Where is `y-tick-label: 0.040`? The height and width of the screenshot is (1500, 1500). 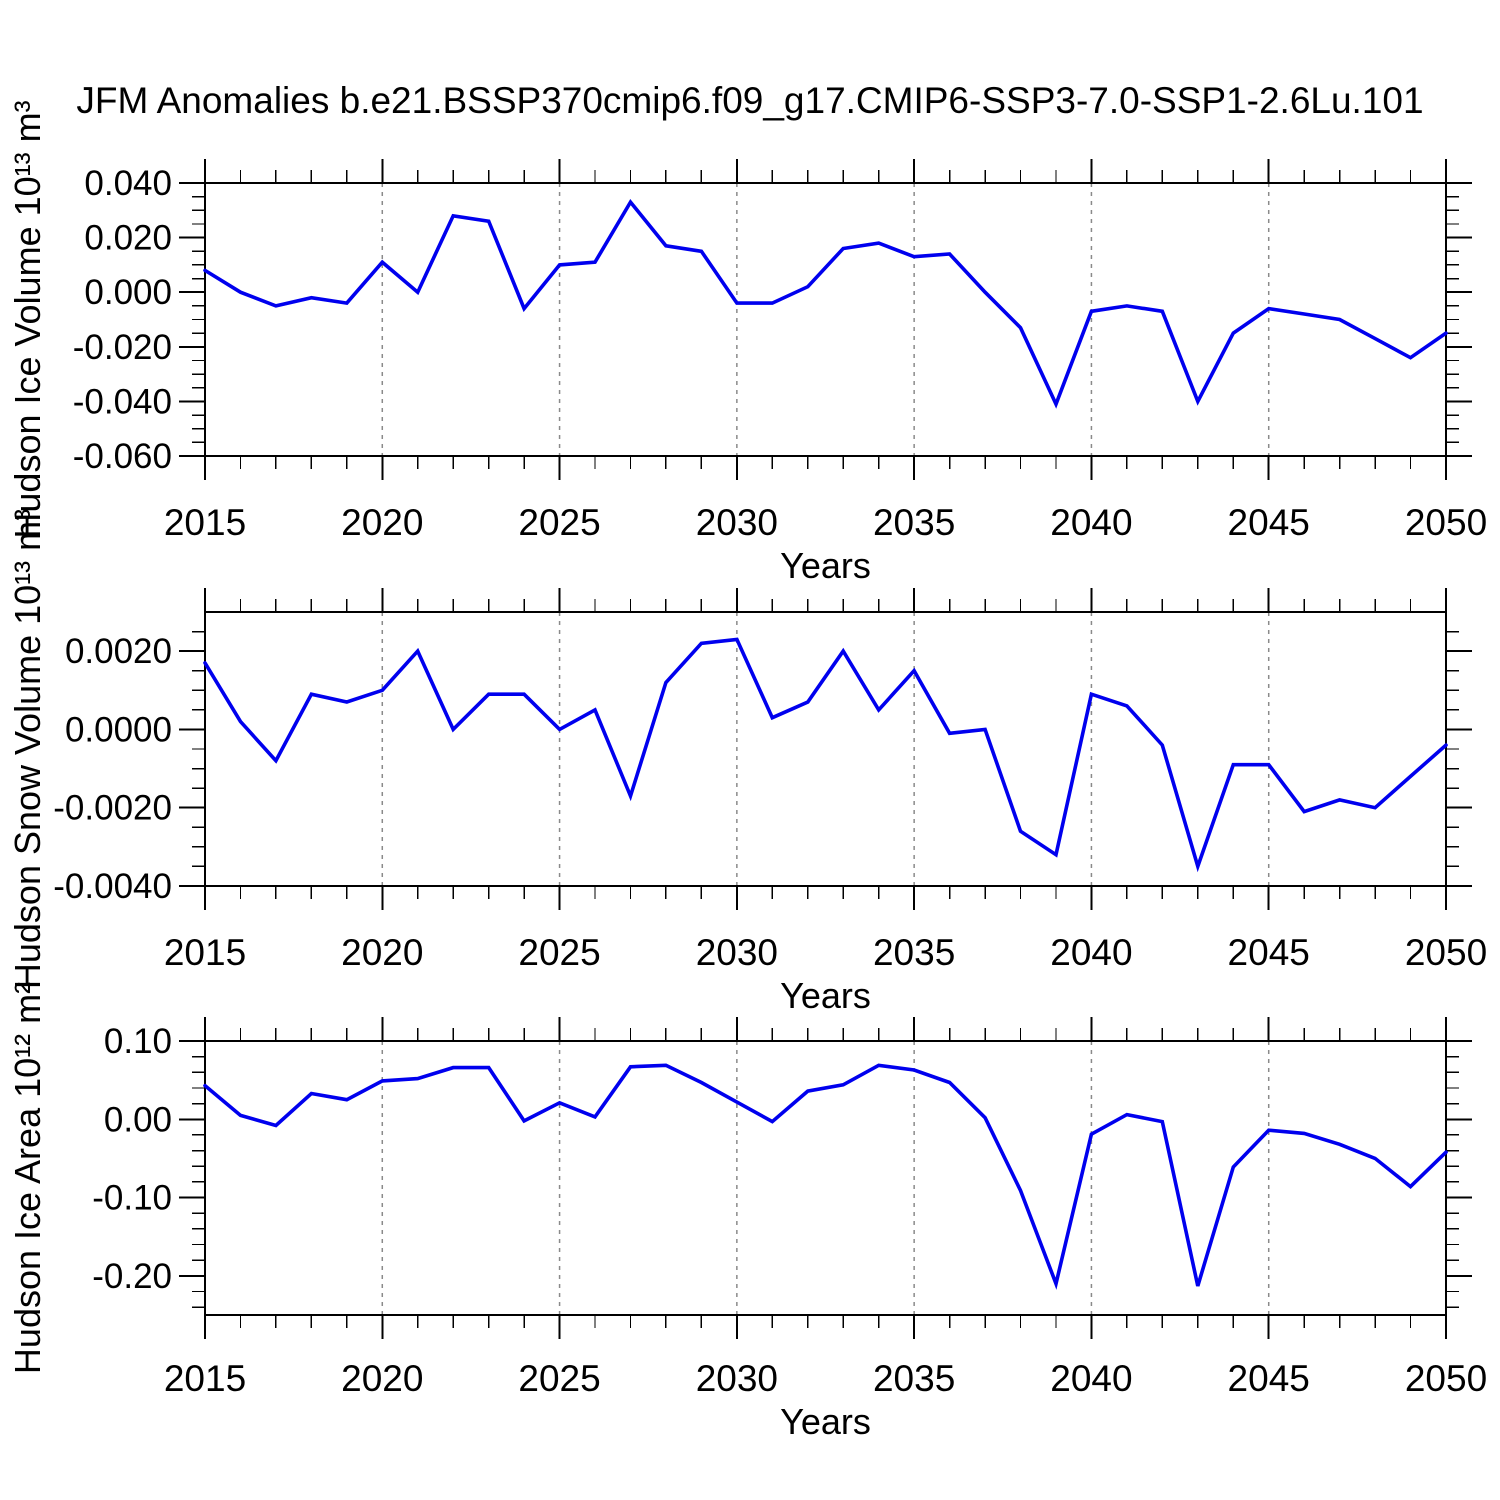 y-tick-label: 0.040 is located at coordinates (128, 183).